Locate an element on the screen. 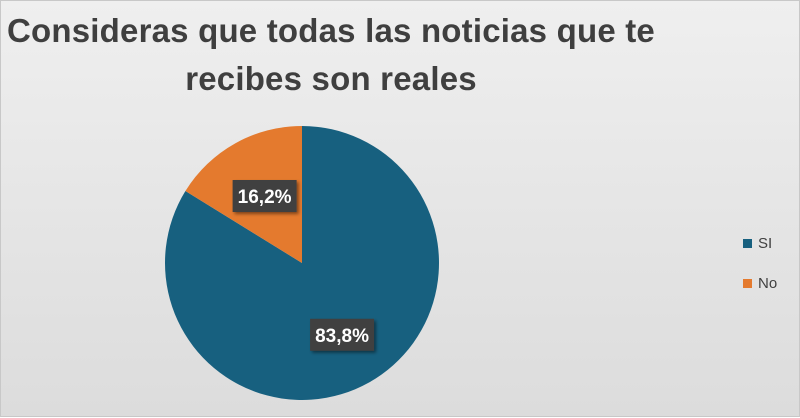 This screenshot has height=418, width=800. data-label-text-si: 83,8% is located at coordinates (342, 336).